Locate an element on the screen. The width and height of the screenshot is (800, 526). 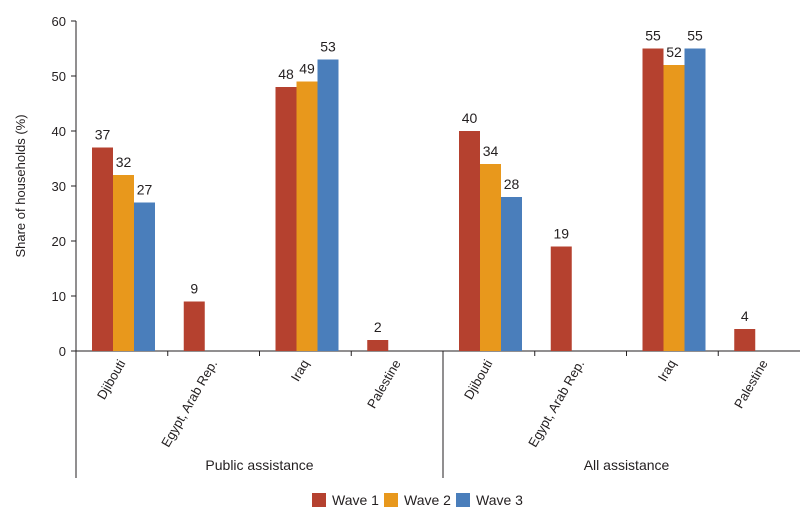
data-label: 9 is located at coordinates (194, 289).